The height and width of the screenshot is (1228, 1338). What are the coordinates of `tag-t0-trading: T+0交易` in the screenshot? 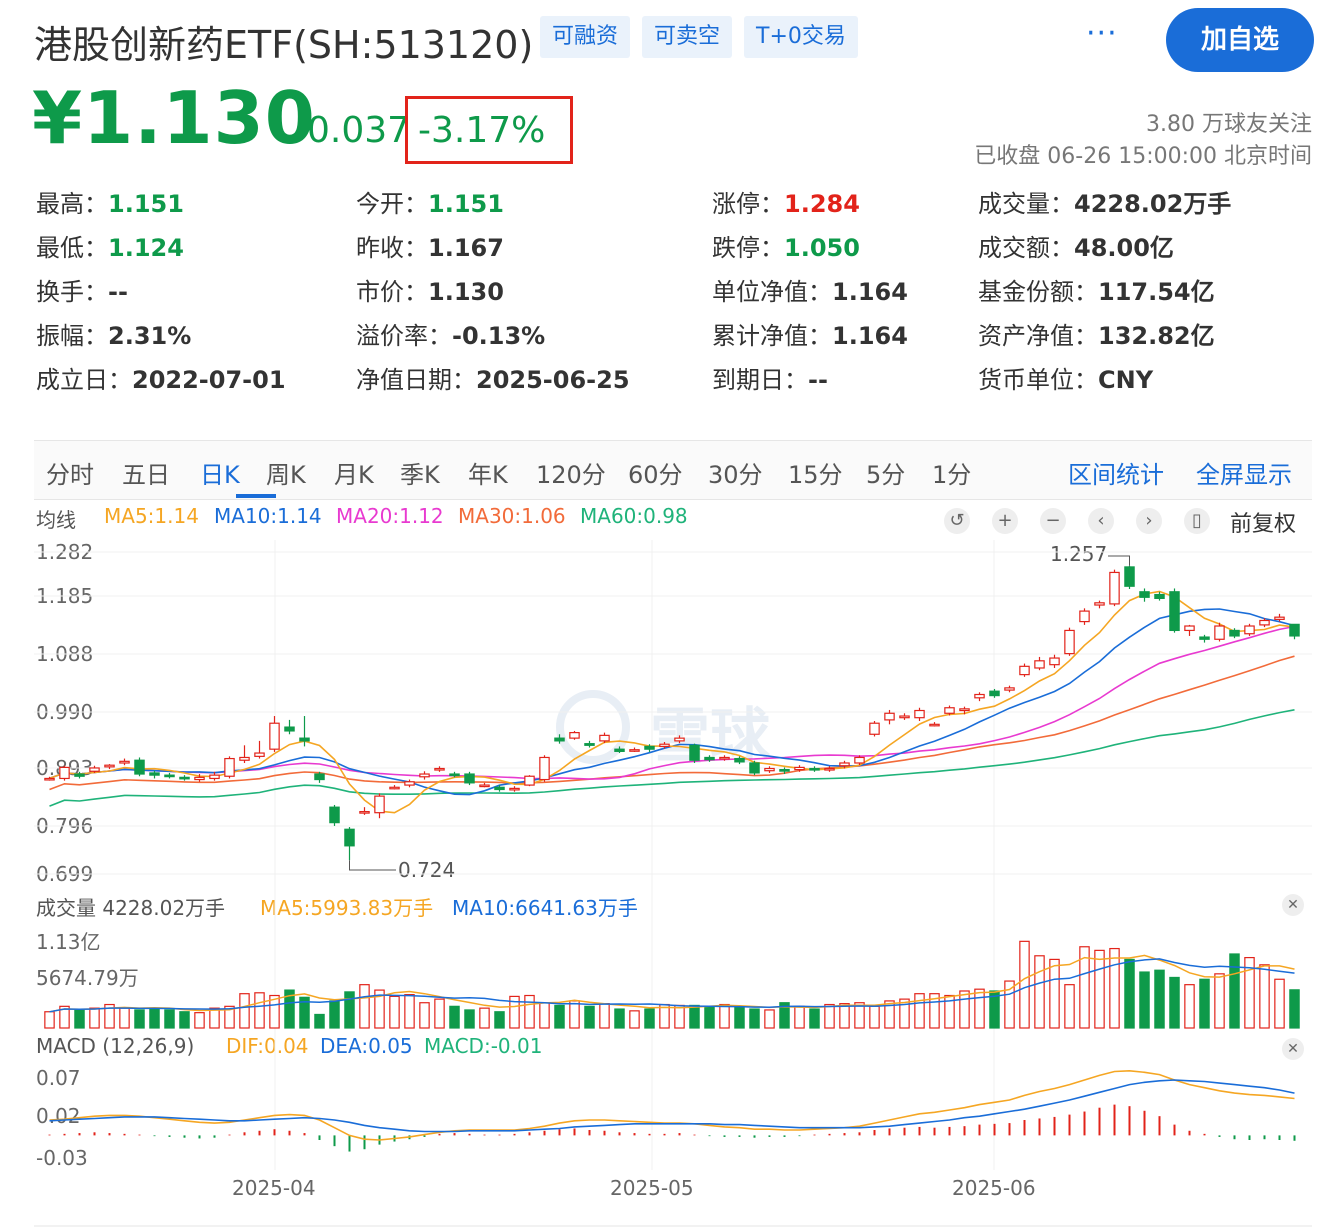 It's located at (801, 37).